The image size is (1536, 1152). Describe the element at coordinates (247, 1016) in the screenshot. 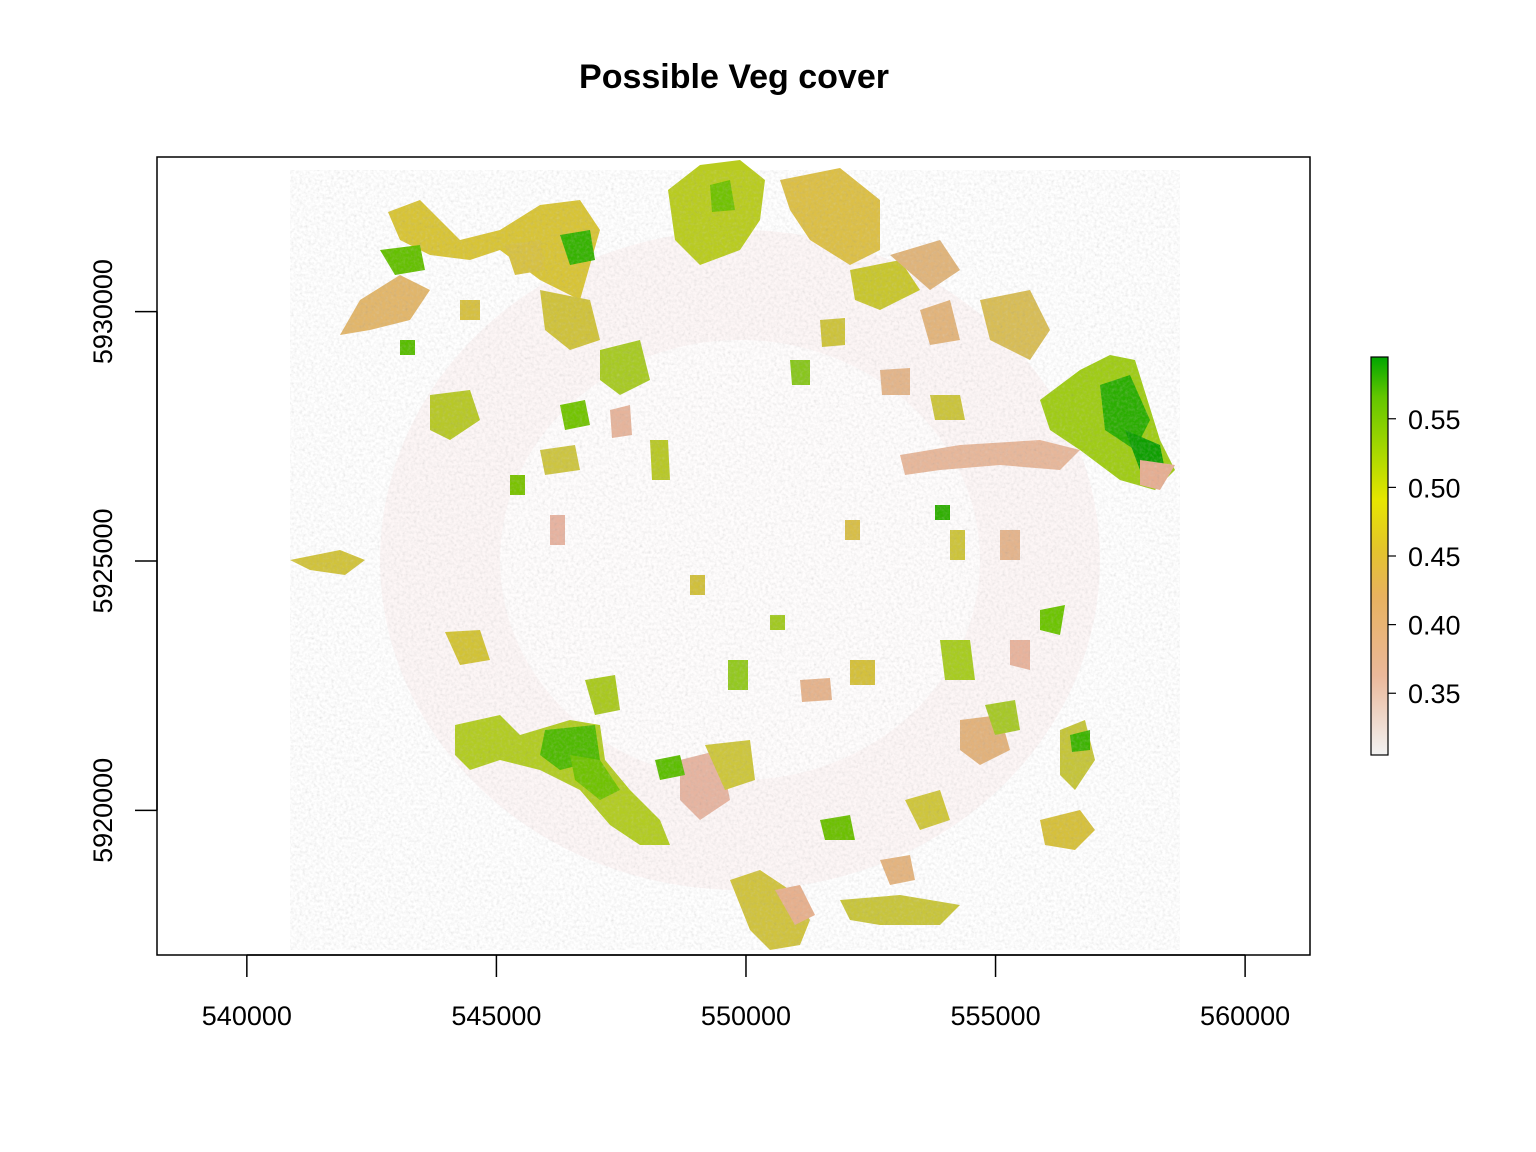

I see `x-tick-label-0: 540000` at that location.